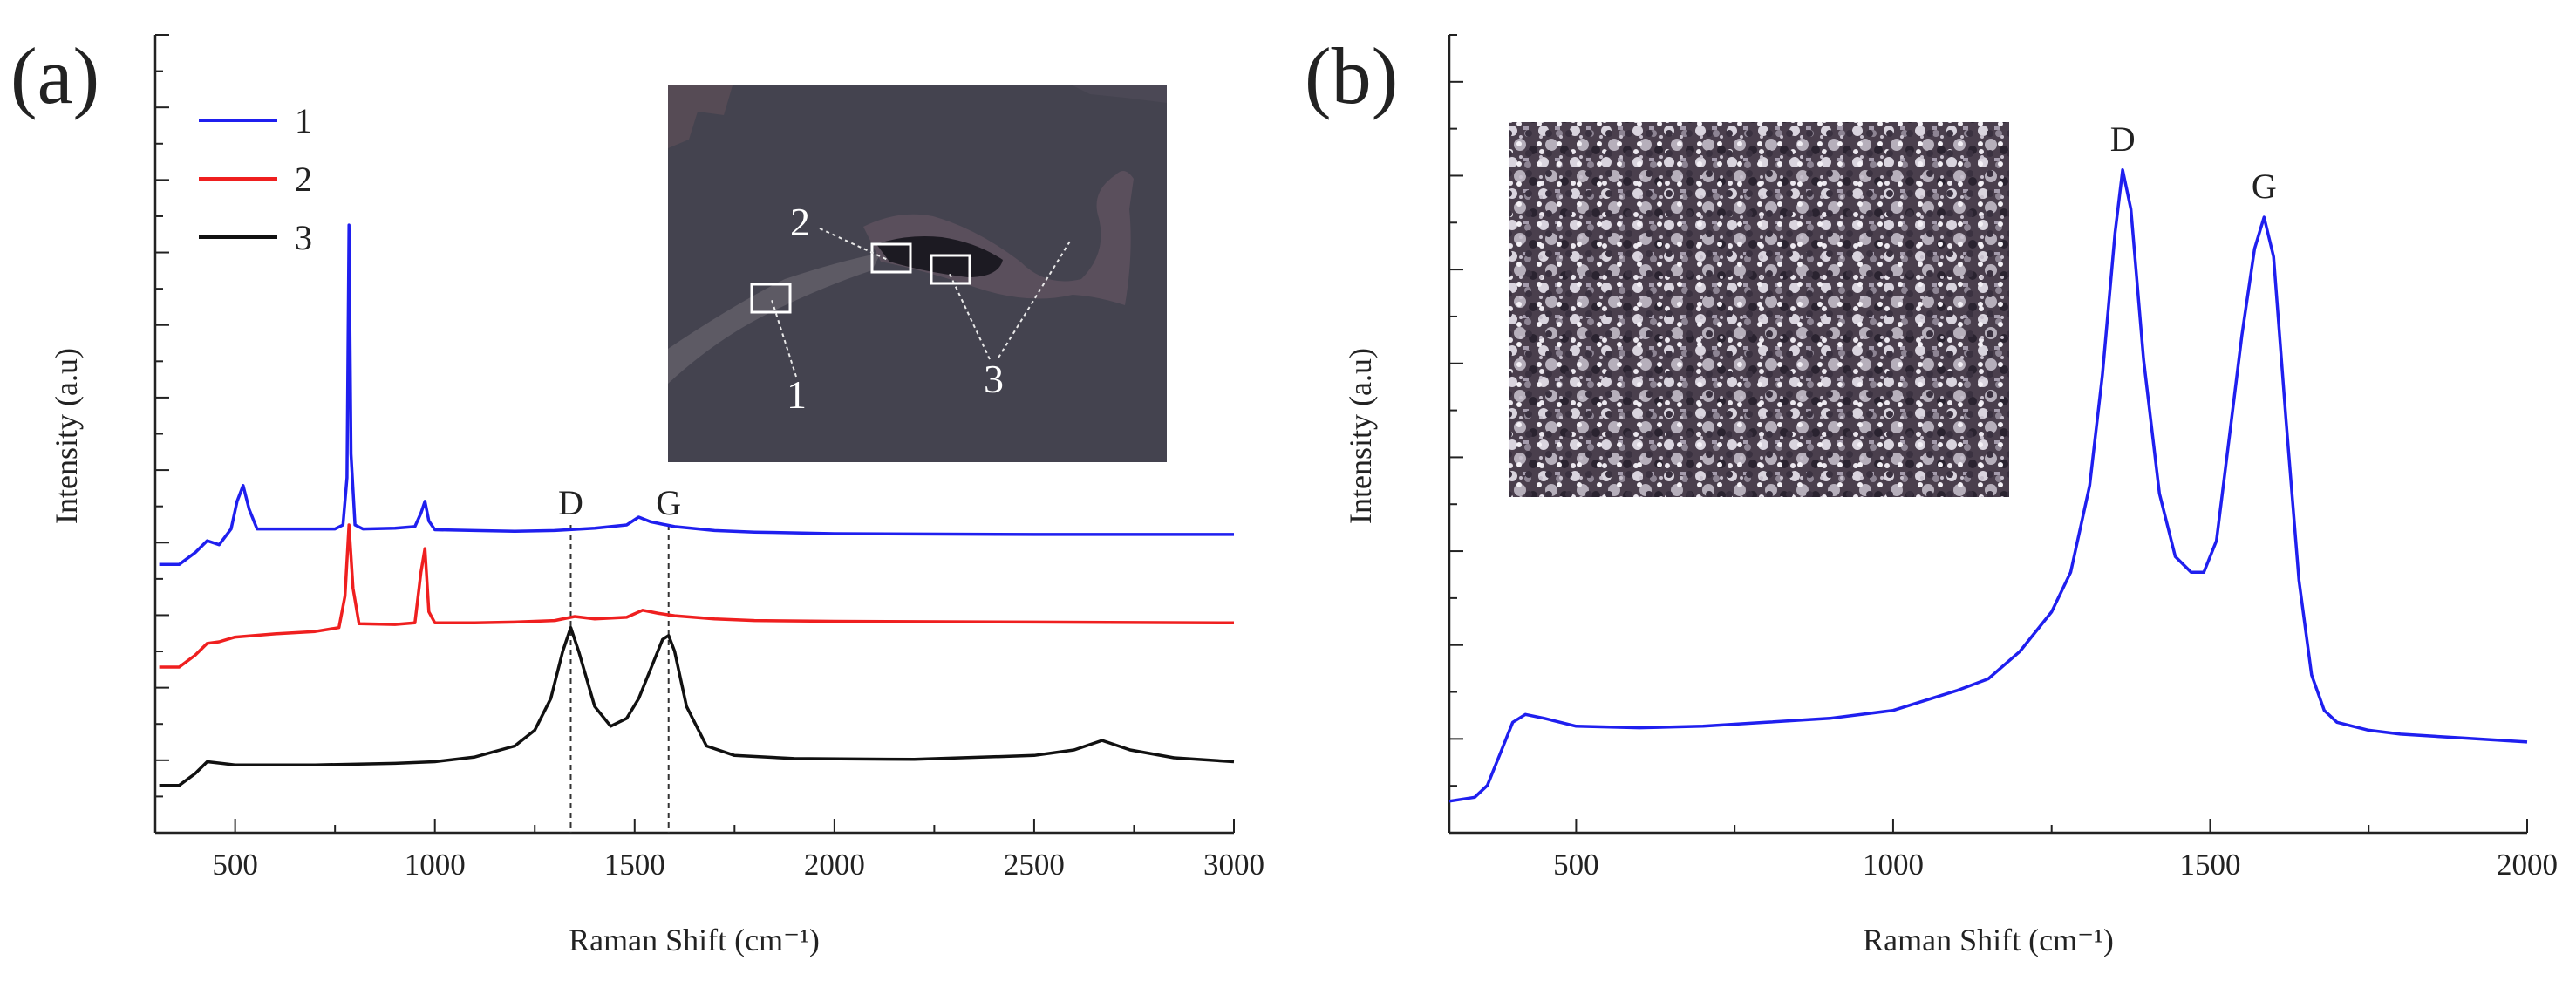  What do you see at coordinates (1759, 309) in the screenshot?
I see `panel-b-inset-micrograph` at bounding box center [1759, 309].